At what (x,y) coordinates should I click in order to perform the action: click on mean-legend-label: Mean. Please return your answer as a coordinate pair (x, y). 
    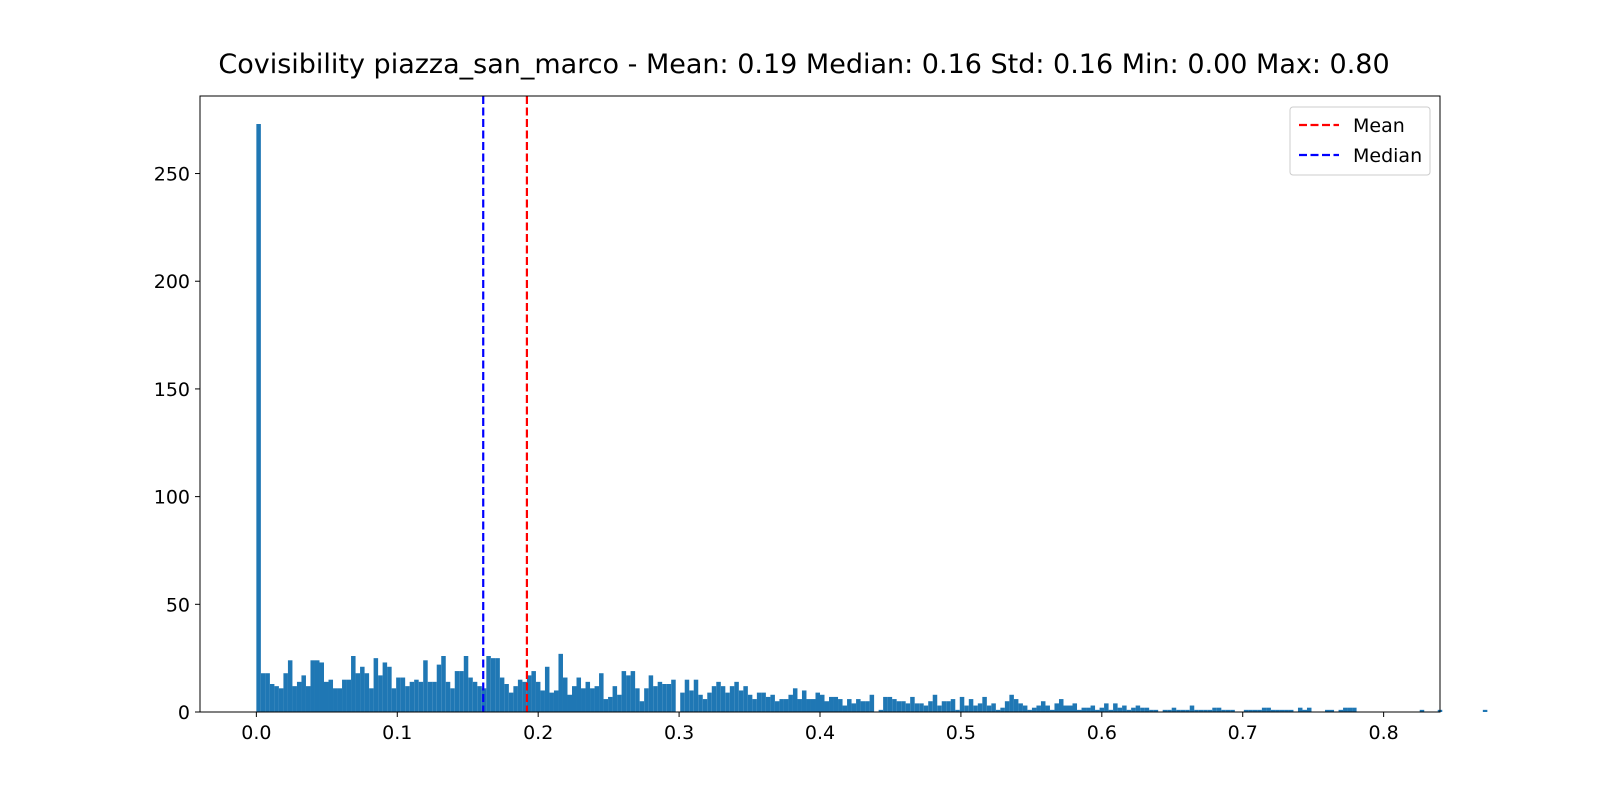
    Looking at the image, I should click on (1379, 126).